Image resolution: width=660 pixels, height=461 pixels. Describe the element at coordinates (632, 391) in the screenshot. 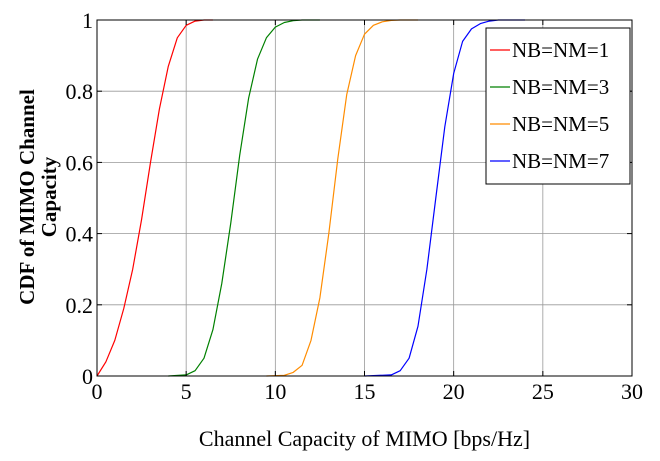

I see `x-tick-label: 30` at that location.